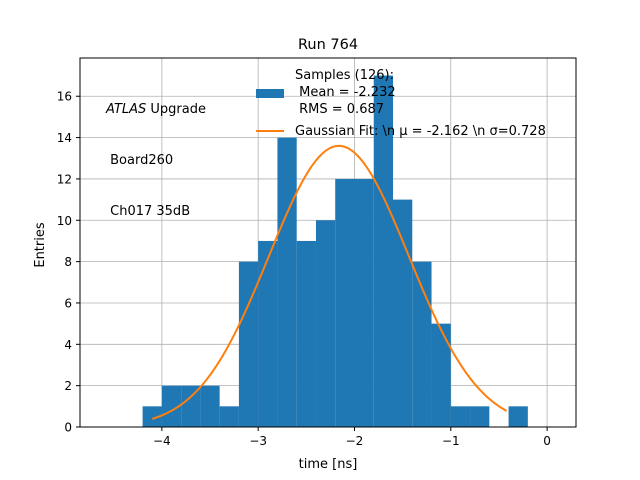  I want to click on legend-label-samples: Samples (126): Mean = -2.232 RMS = 0.687, so click(345, 92).